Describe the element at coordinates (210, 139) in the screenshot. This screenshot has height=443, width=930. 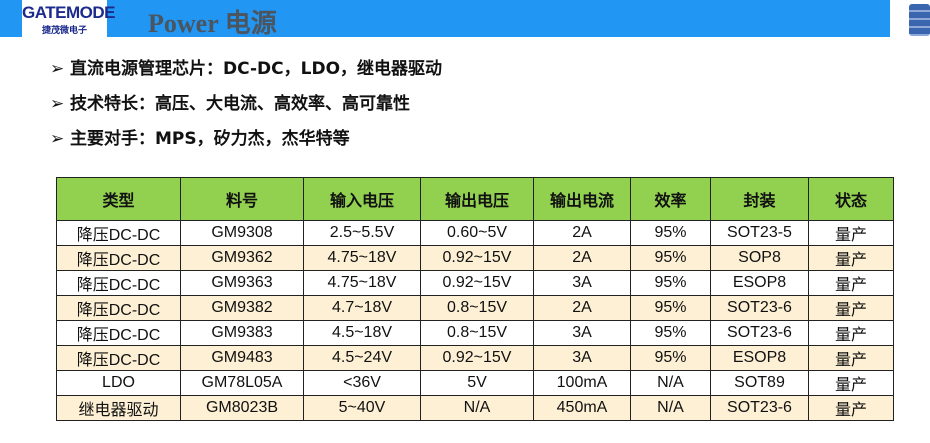
I see `bullet-text: 主要对手：MPS，矽力杰，杰华特等` at that location.